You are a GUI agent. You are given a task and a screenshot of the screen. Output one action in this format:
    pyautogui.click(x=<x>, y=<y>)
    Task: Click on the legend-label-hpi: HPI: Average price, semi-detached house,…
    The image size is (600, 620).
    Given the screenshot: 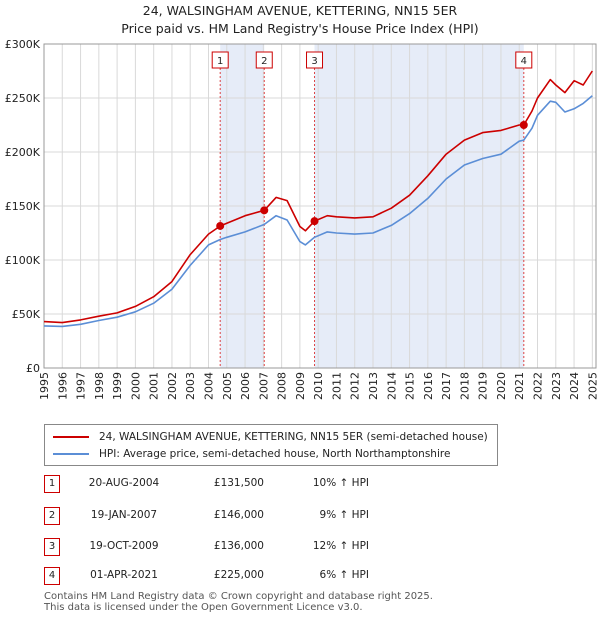 What is the action you would take?
    pyautogui.click(x=275, y=454)
    